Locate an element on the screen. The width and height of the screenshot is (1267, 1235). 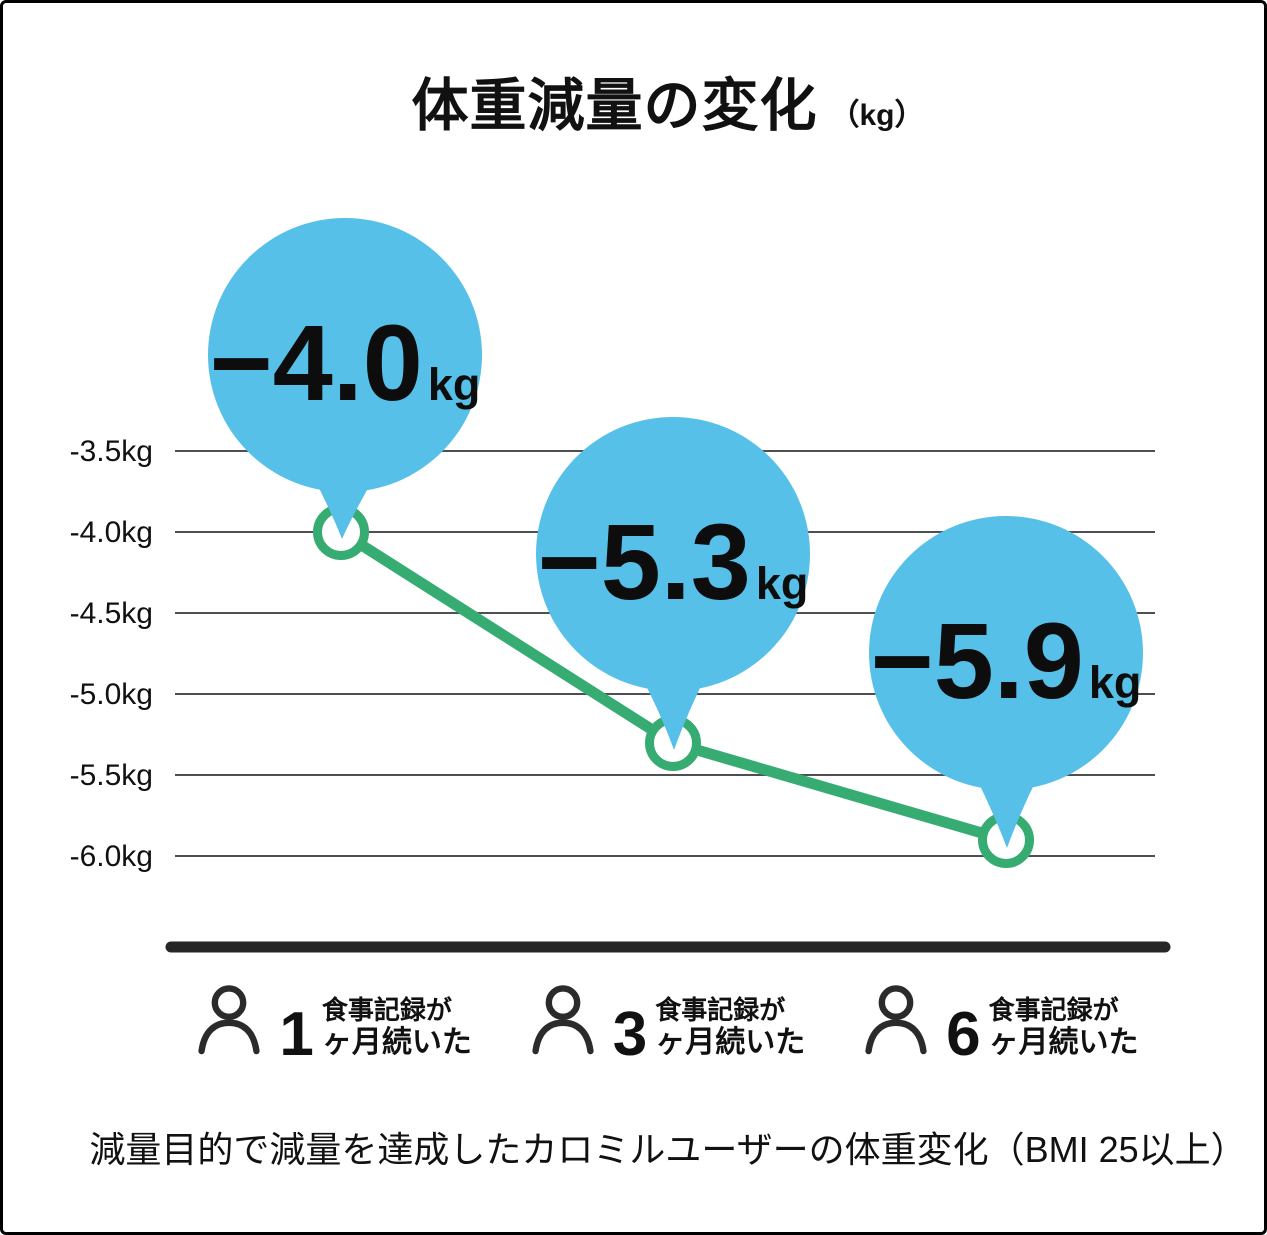
bubble-value: −4.0 kg is located at coordinates (345, 362).